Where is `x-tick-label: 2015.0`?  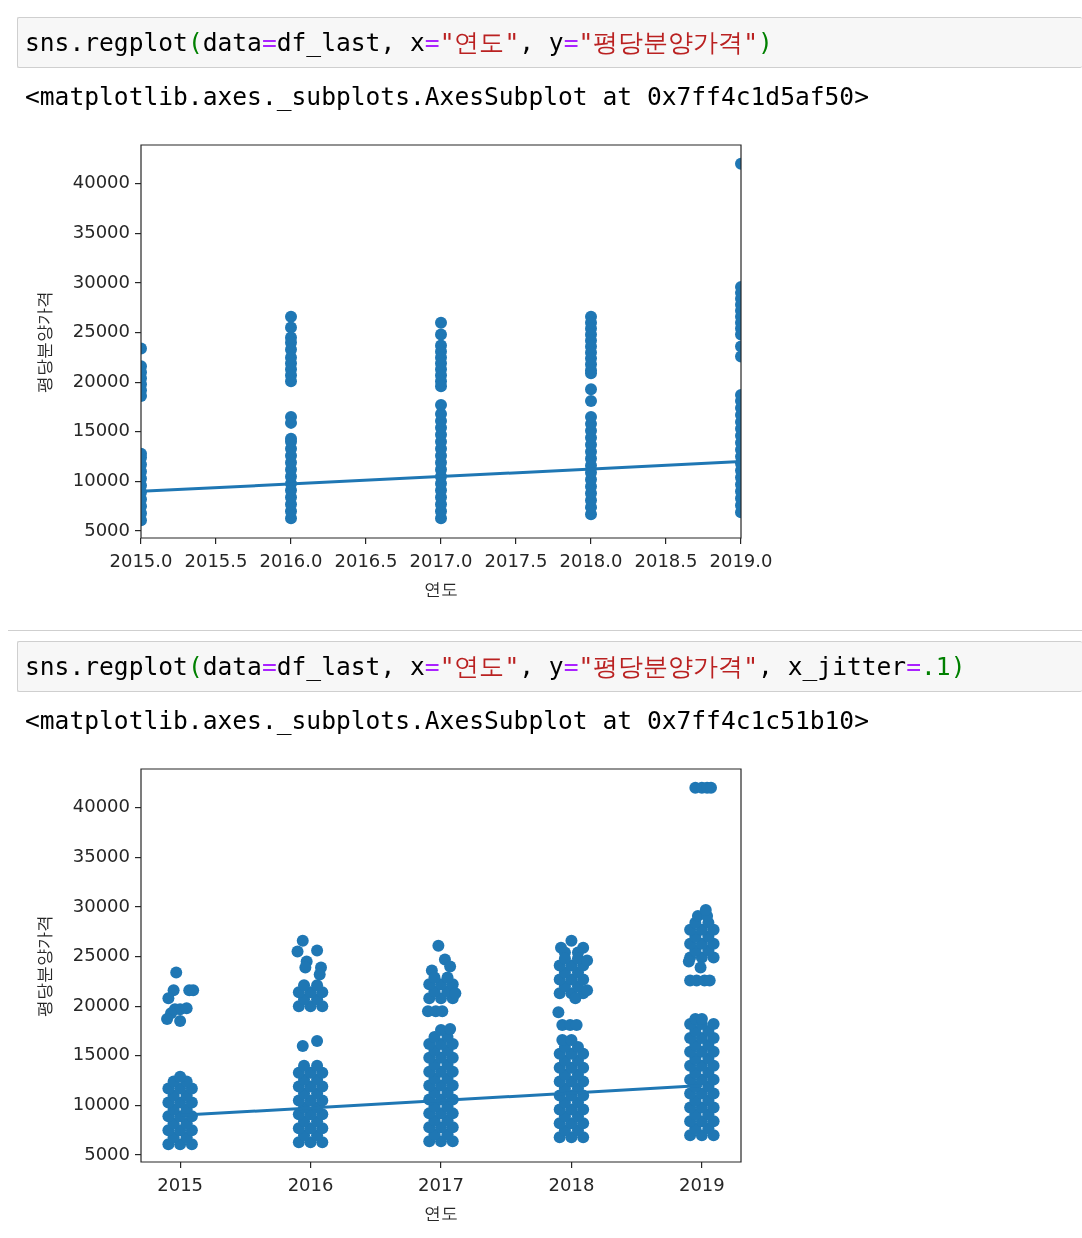
x-tick-label: 2015.0 is located at coordinates (141, 561).